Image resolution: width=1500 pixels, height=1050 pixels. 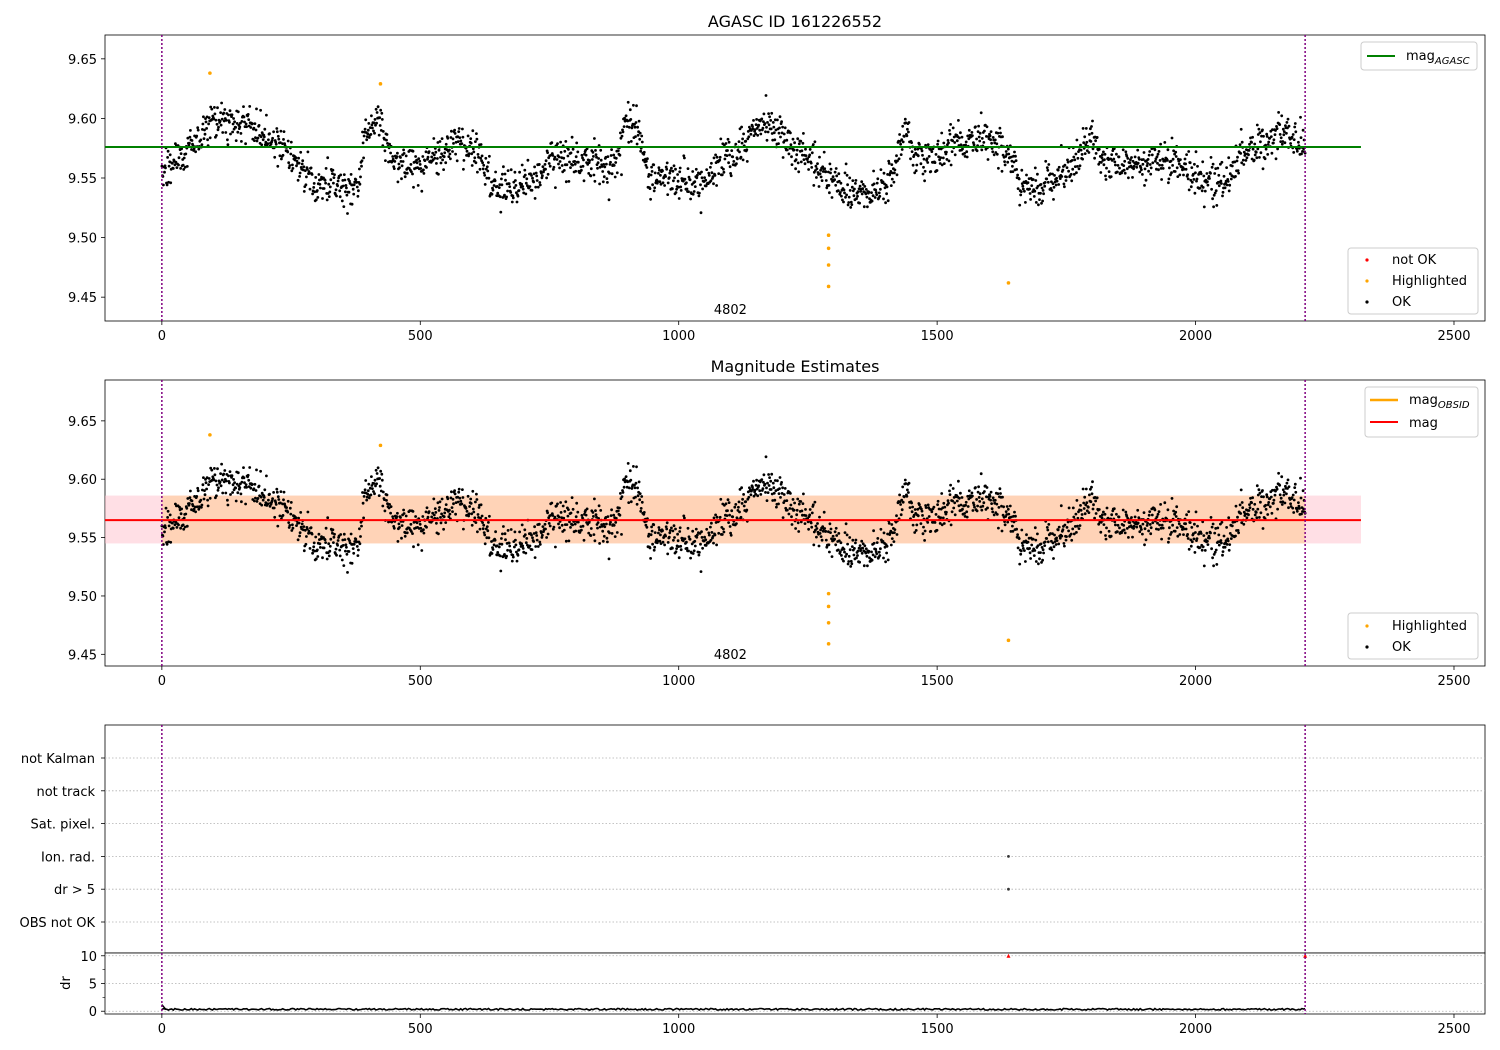 I want to click on legend-points: not OK Highlighted OK, so click(x=1413, y=281).